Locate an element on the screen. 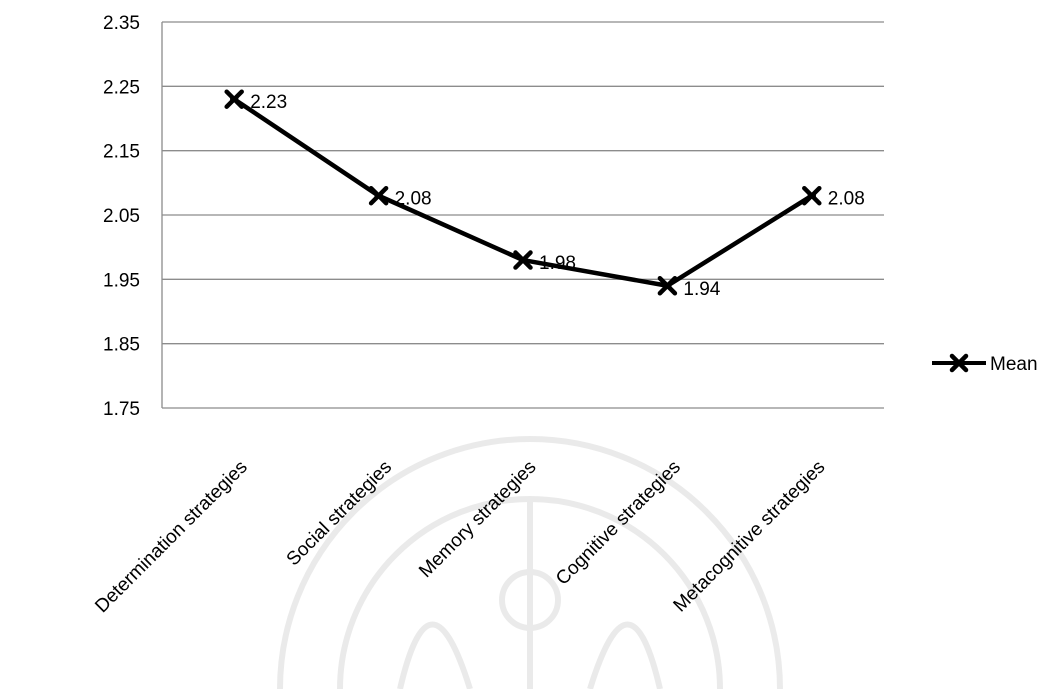 The image size is (1058, 689). y-tick-label: 1.85 is located at coordinates (121, 345).